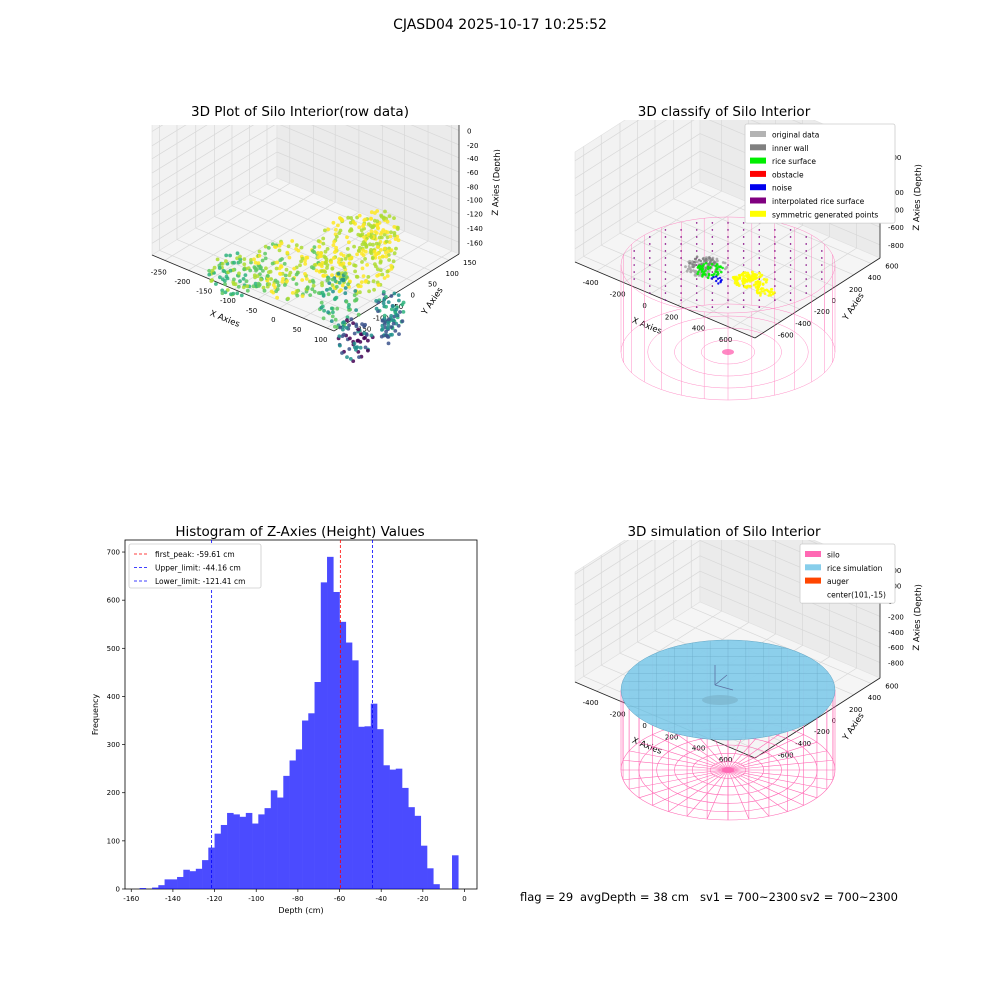 The height and width of the screenshot is (1000, 1000). Describe the element at coordinates (591, 283) in the screenshot. I see `p2-xtick-0: -400` at that location.